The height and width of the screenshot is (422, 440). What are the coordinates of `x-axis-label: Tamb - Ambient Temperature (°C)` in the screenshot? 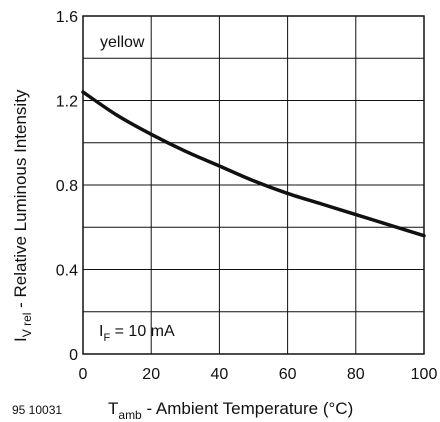 It's located at (230, 410).